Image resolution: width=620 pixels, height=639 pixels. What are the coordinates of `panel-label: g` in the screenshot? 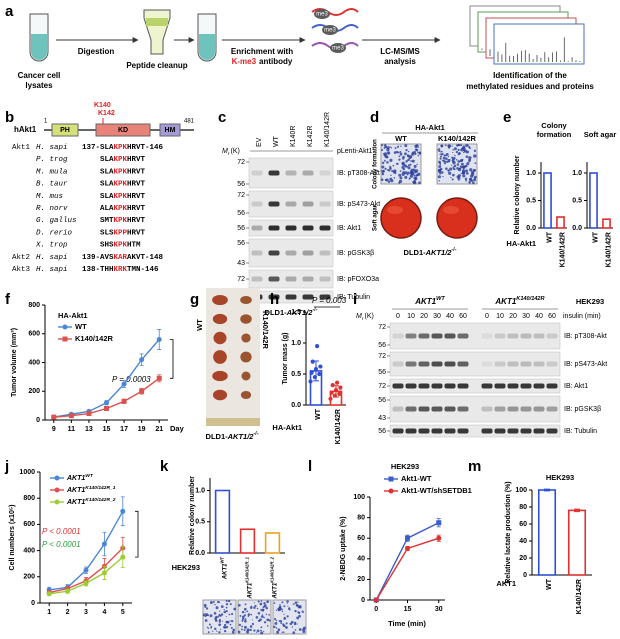 It's located at (194, 299).